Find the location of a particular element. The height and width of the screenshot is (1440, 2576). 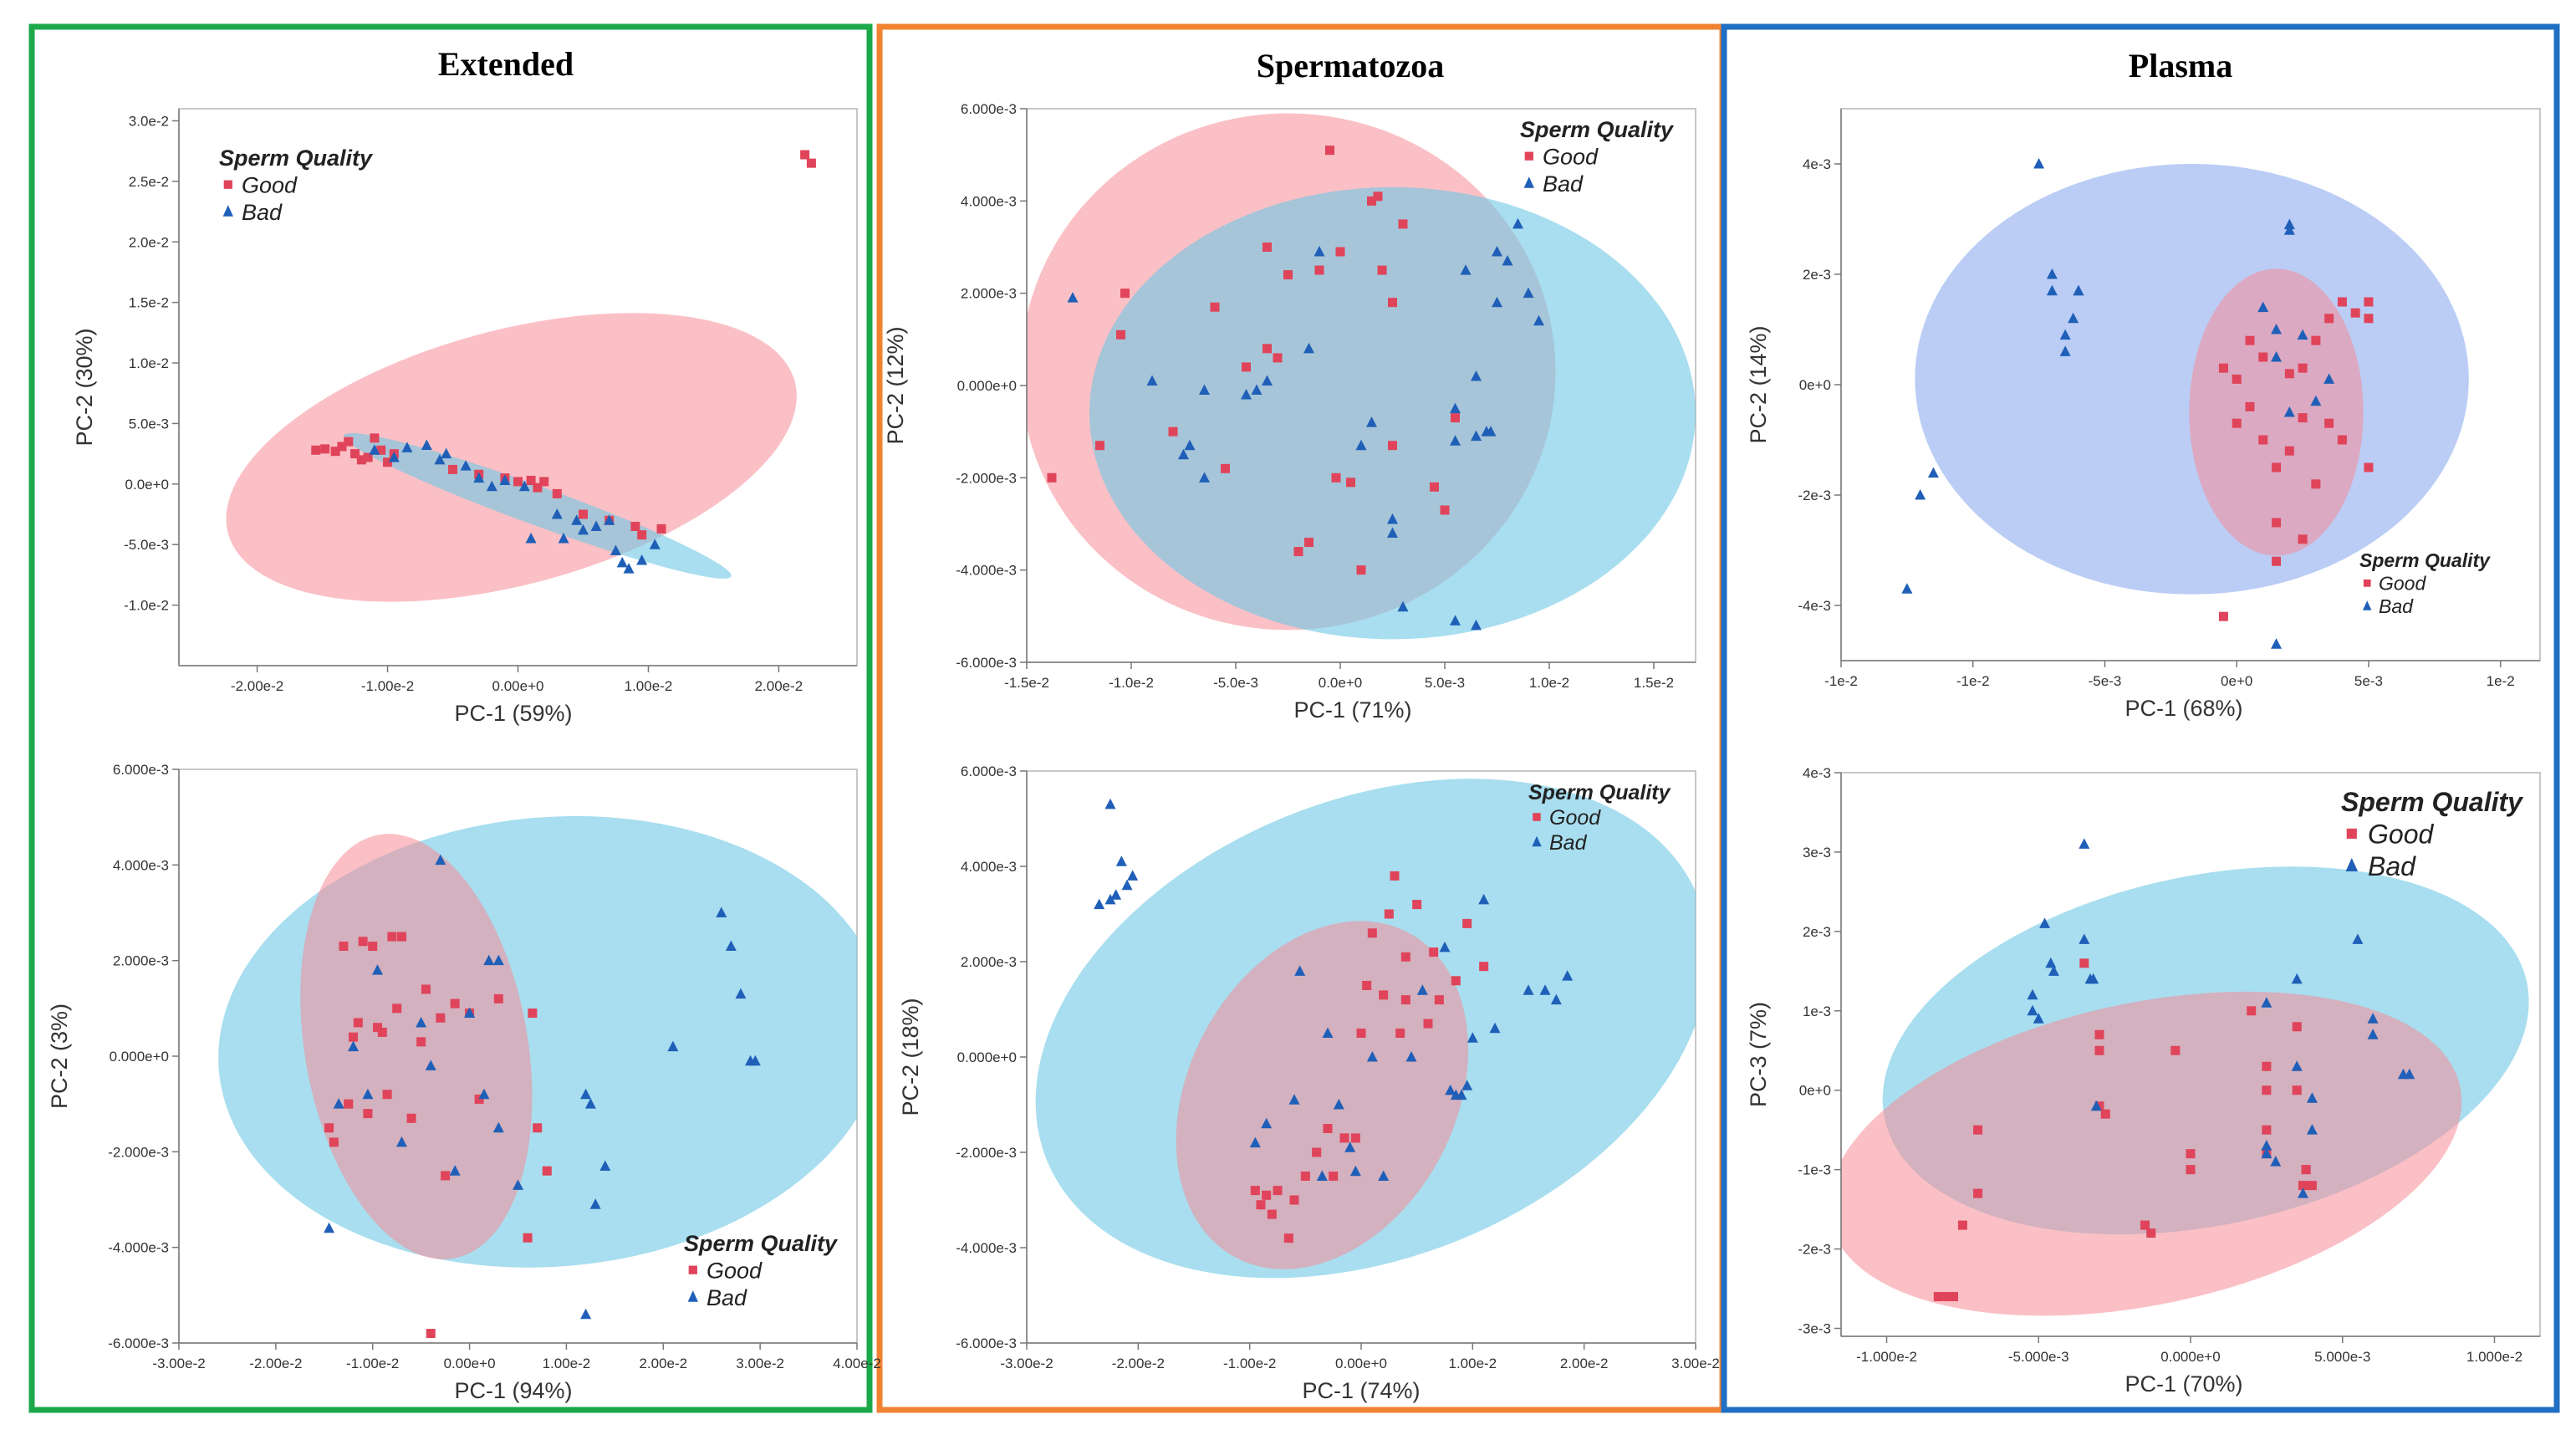

y-tick-label: -6.000e-3 is located at coordinates (138, 1343).